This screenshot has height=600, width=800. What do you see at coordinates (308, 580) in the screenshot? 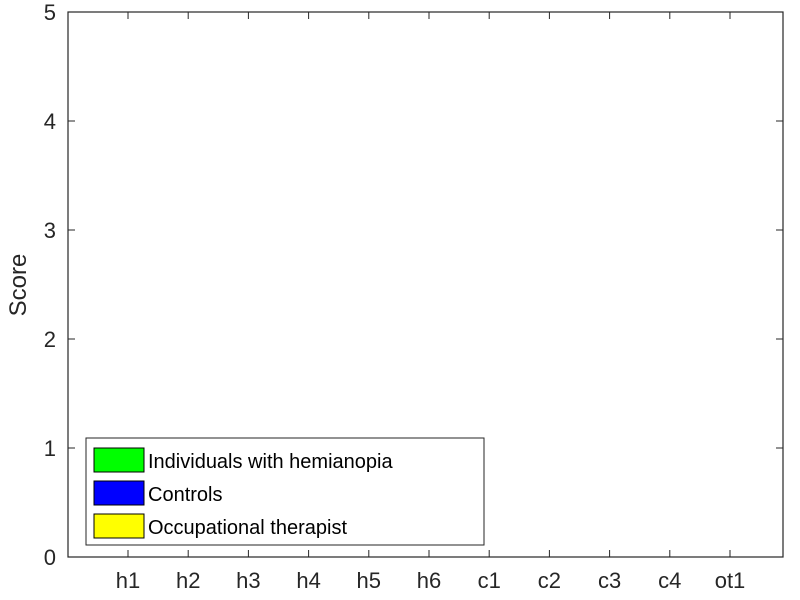
I see `x-tick-label-h4: h4` at bounding box center [308, 580].